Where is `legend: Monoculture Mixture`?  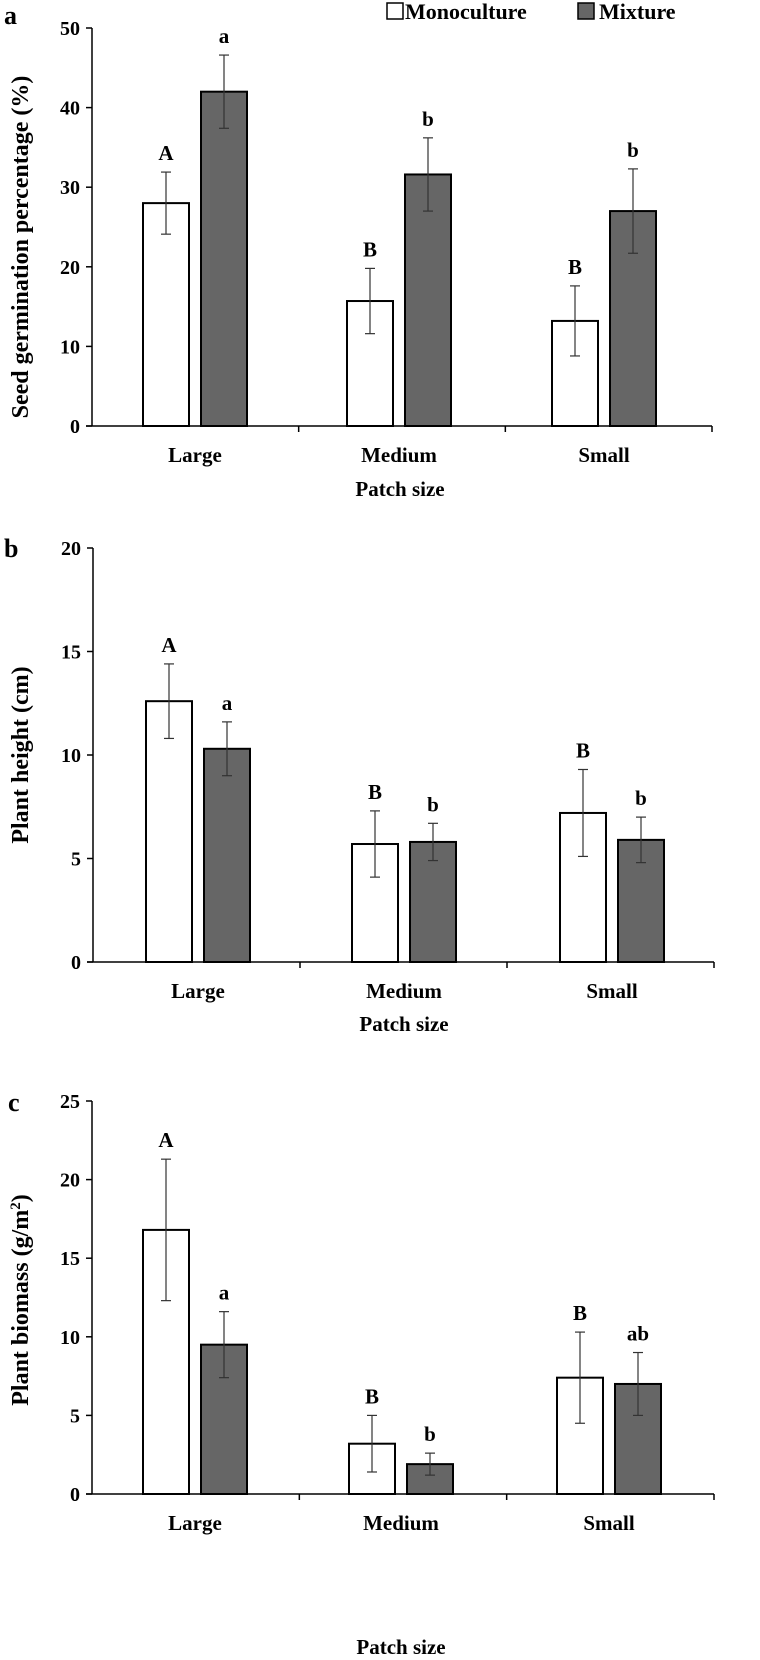
legend: Monoculture Mixture is located at coordinates (531, 12).